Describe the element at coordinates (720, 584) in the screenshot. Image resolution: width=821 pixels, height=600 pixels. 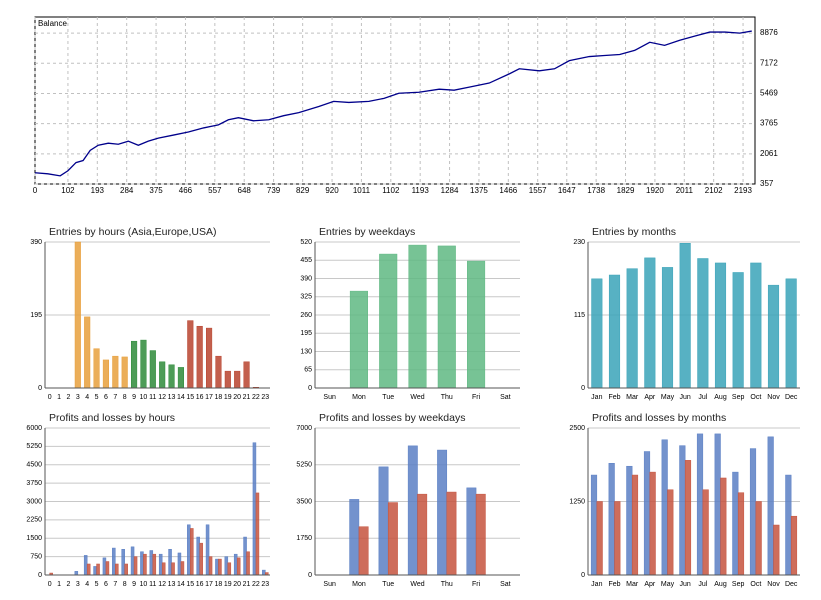
I see `x-tick-label: Aug` at that location.